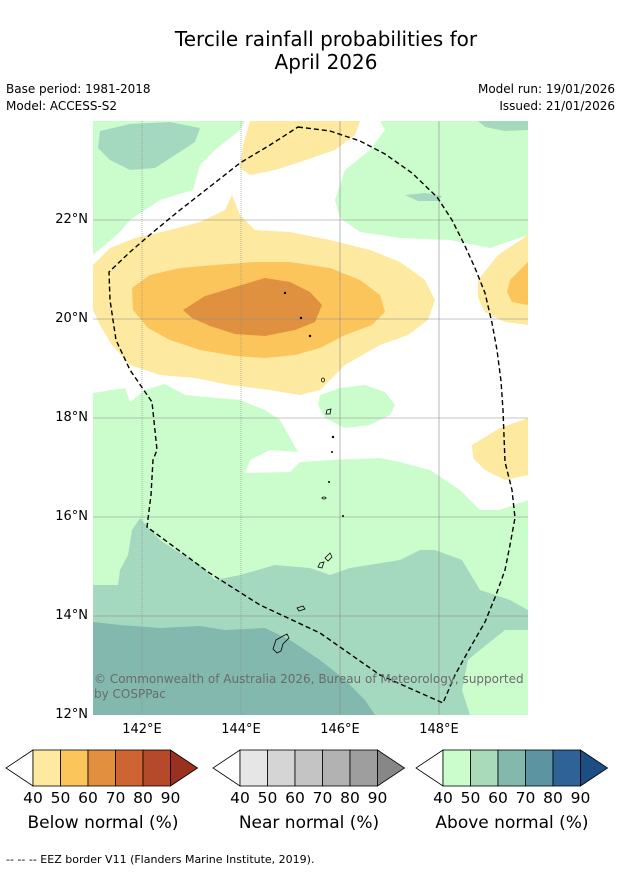 This screenshot has width=621, height=873. I want to click on legend-near-tick: 40, so click(240, 798).